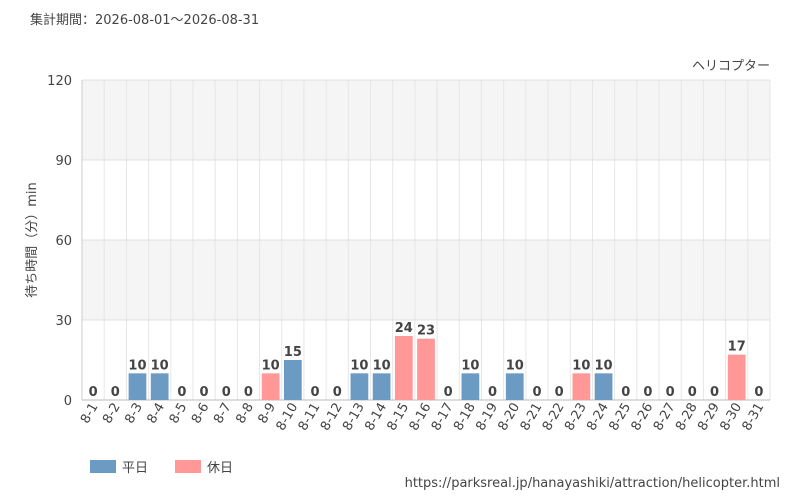  Describe the element at coordinates (354, 417) in the screenshot. I see `x-tick-label: 8-13` at that location.